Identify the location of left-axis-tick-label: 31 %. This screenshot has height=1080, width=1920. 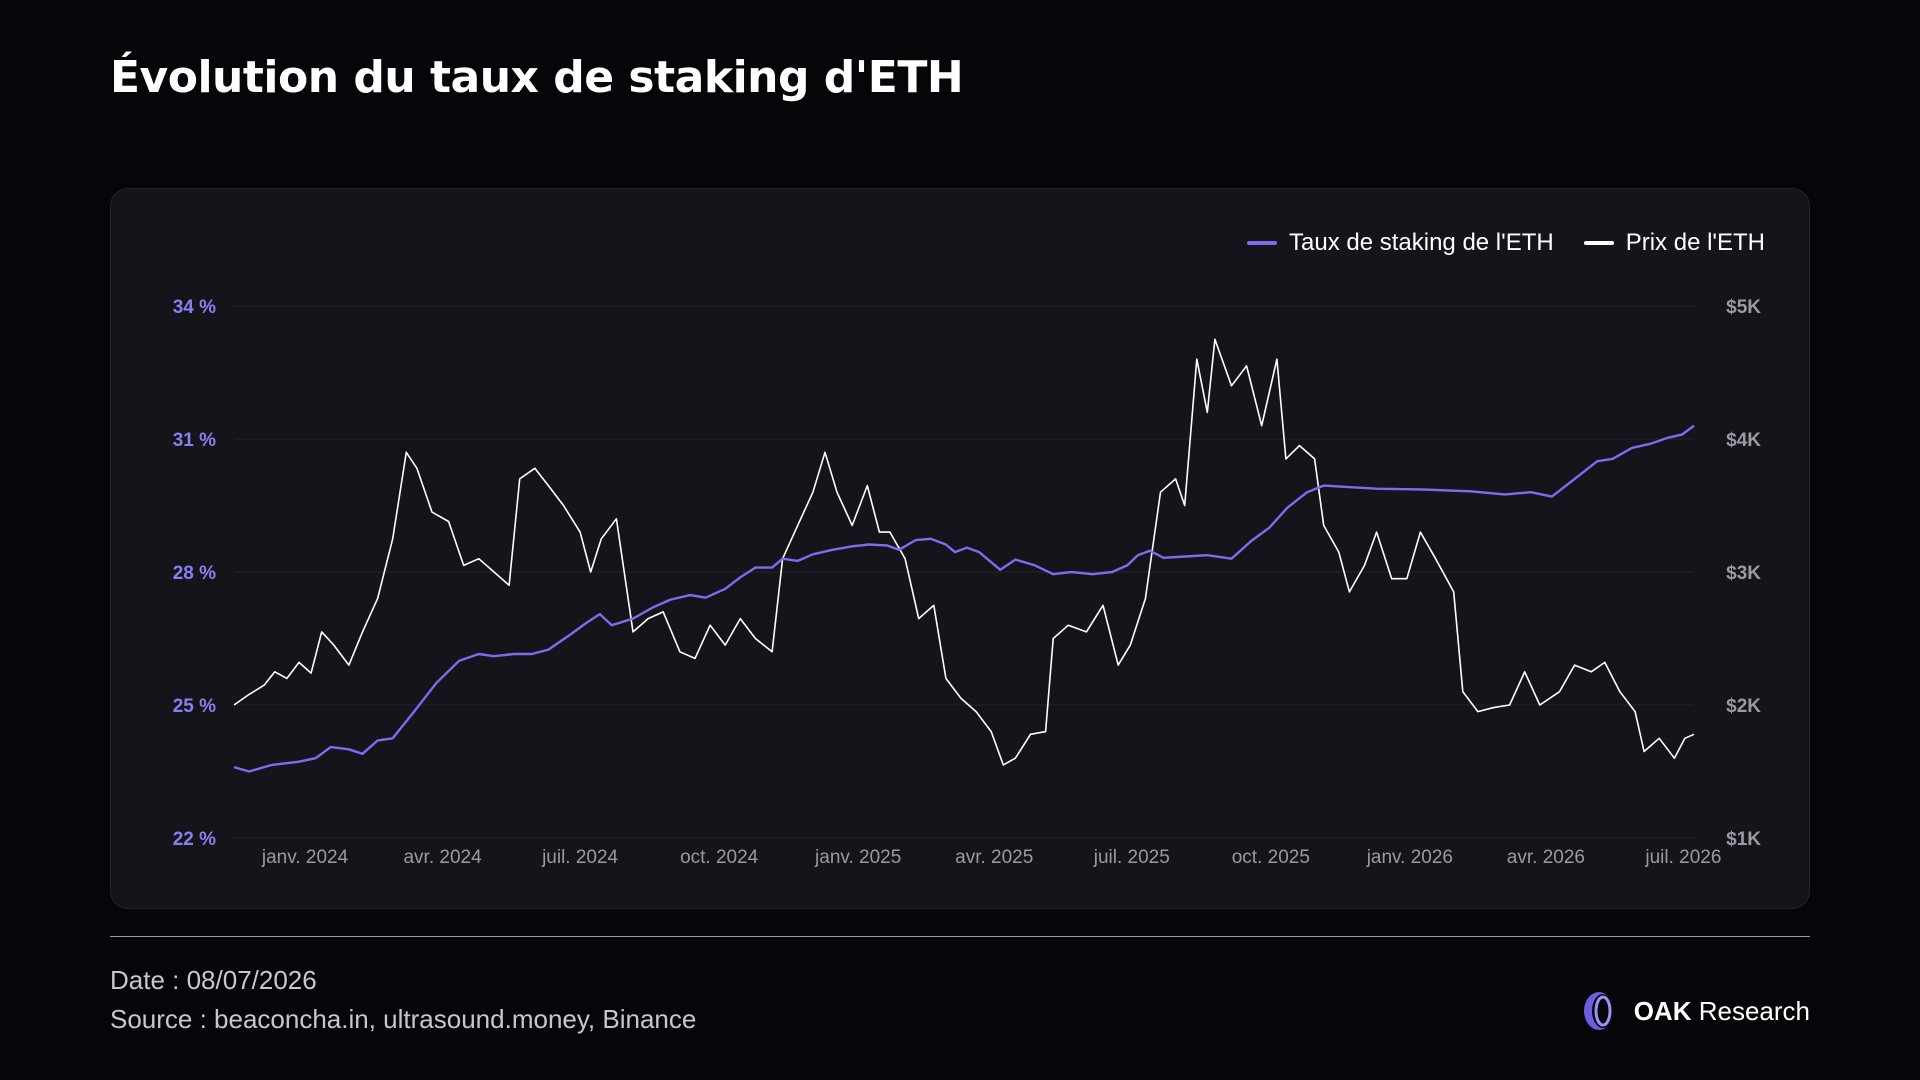
(194, 440).